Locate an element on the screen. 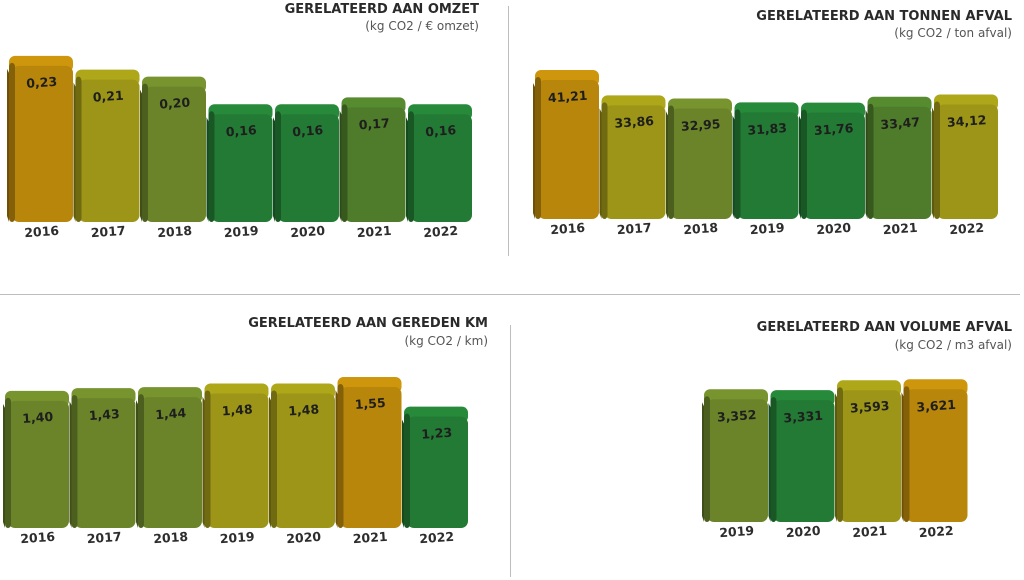  data-label: 3,621 is located at coordinates (936, 406).